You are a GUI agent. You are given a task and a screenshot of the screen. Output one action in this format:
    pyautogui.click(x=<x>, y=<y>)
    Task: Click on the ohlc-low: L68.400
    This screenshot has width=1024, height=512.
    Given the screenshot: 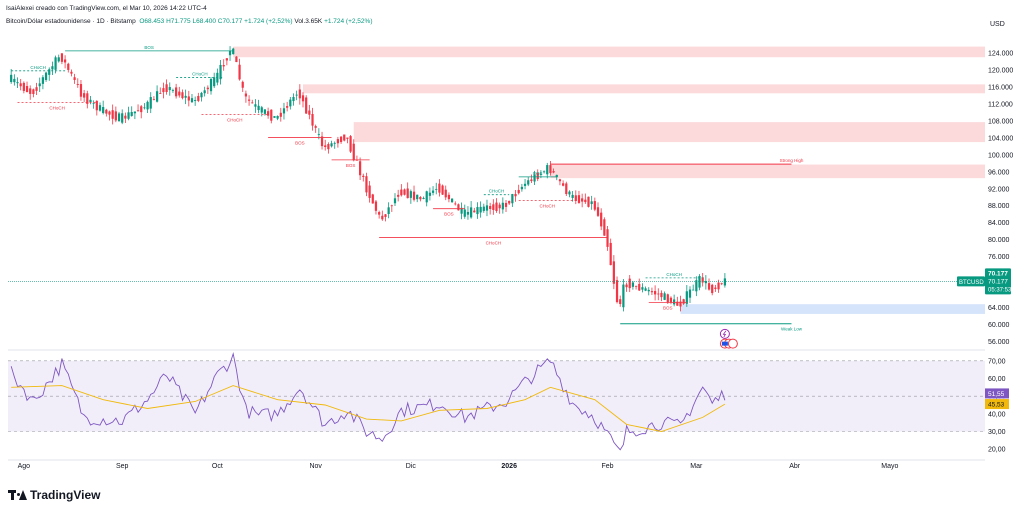 What is the action you would take?
    pyautogui.click(x=204, y=21)
    